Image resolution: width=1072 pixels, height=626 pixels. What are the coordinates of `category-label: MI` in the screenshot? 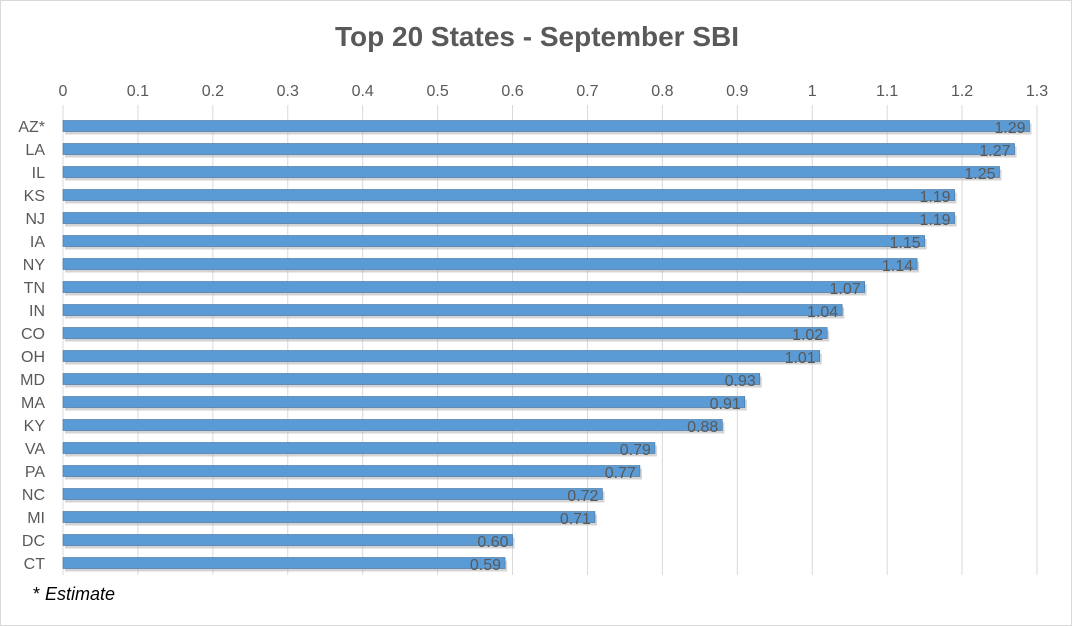 It's located at (36, 518).